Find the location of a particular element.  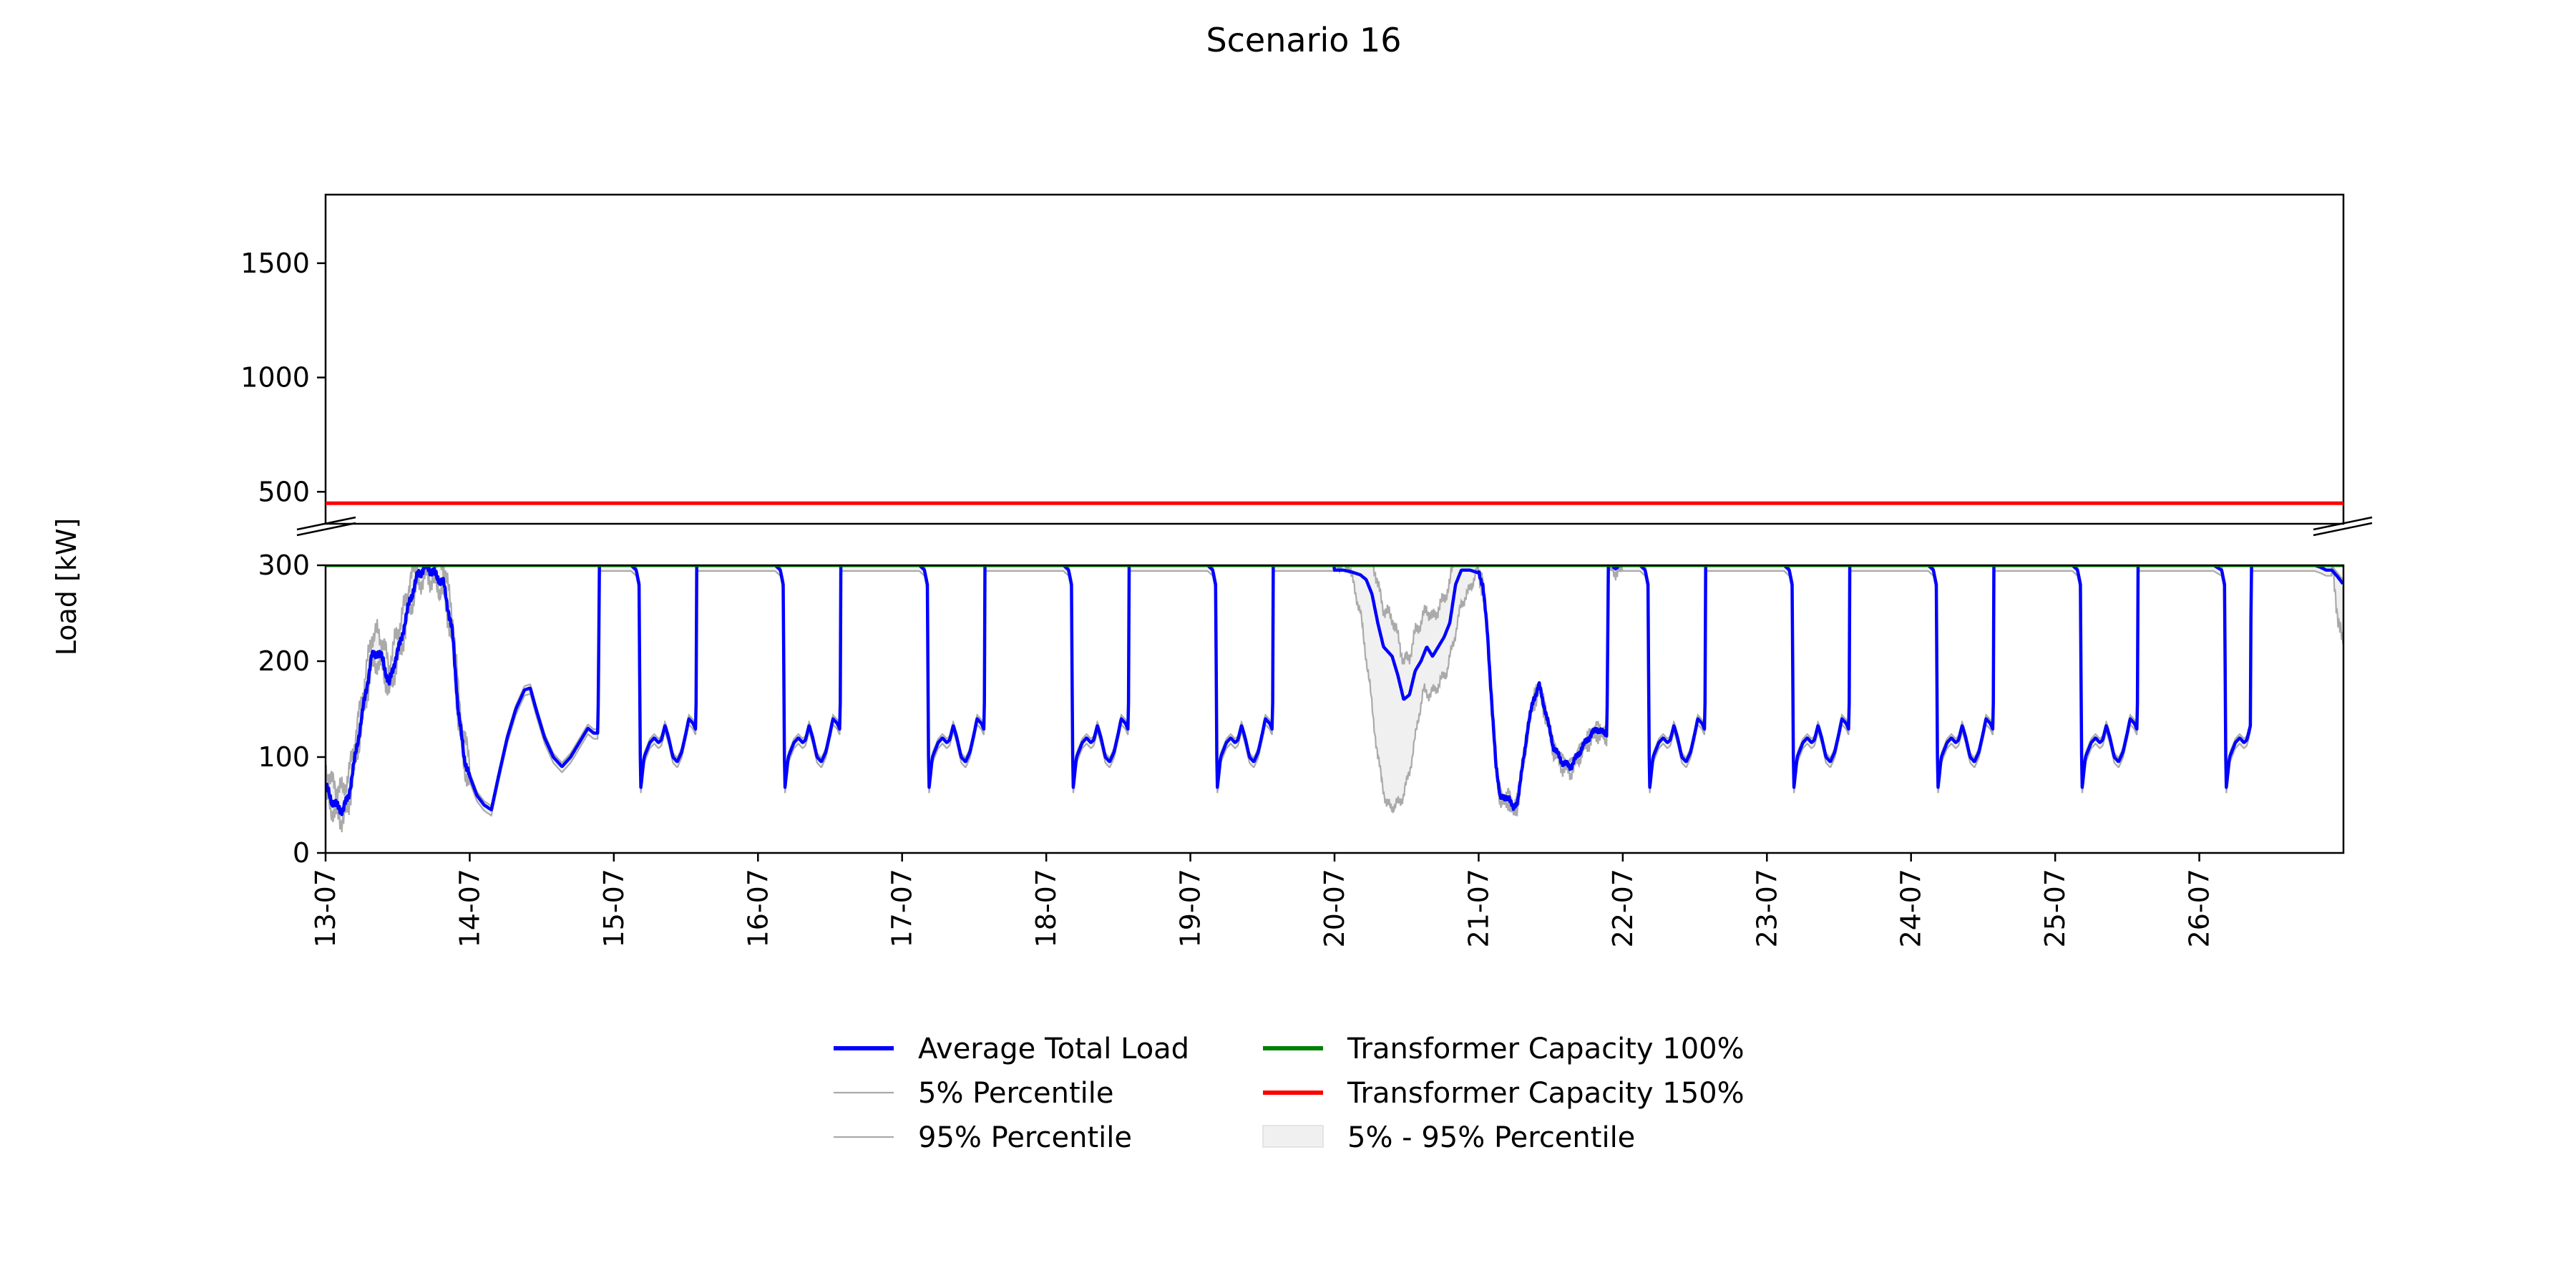

legend-item: 95% Percentile is located at coordinates (983, 1137).